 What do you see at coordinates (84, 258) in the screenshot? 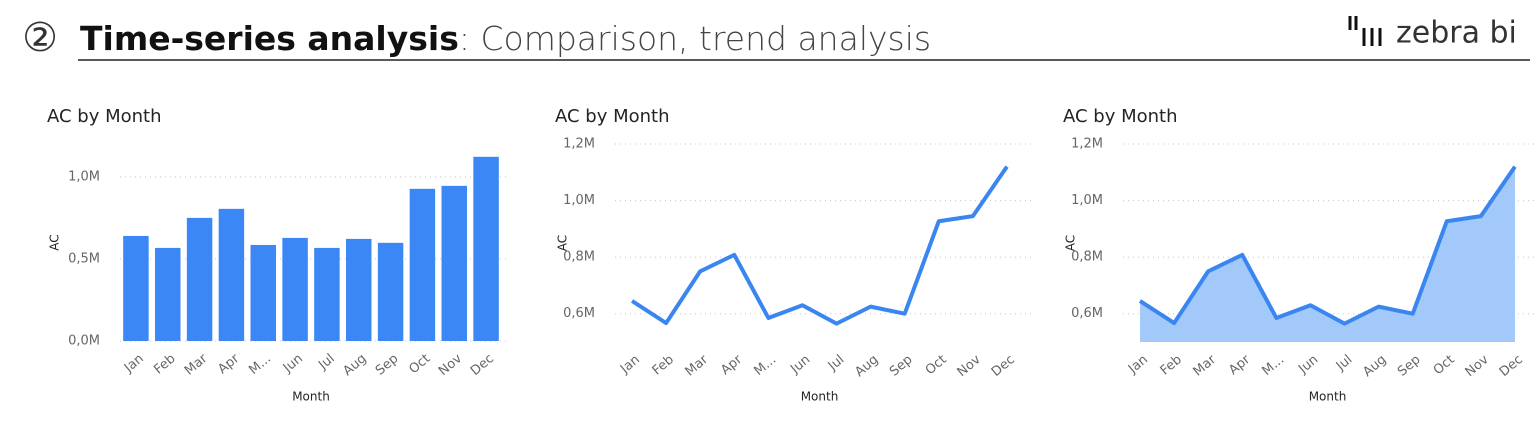
I see `y-tick-label: 0,5M` at bounding box center [84, 258].